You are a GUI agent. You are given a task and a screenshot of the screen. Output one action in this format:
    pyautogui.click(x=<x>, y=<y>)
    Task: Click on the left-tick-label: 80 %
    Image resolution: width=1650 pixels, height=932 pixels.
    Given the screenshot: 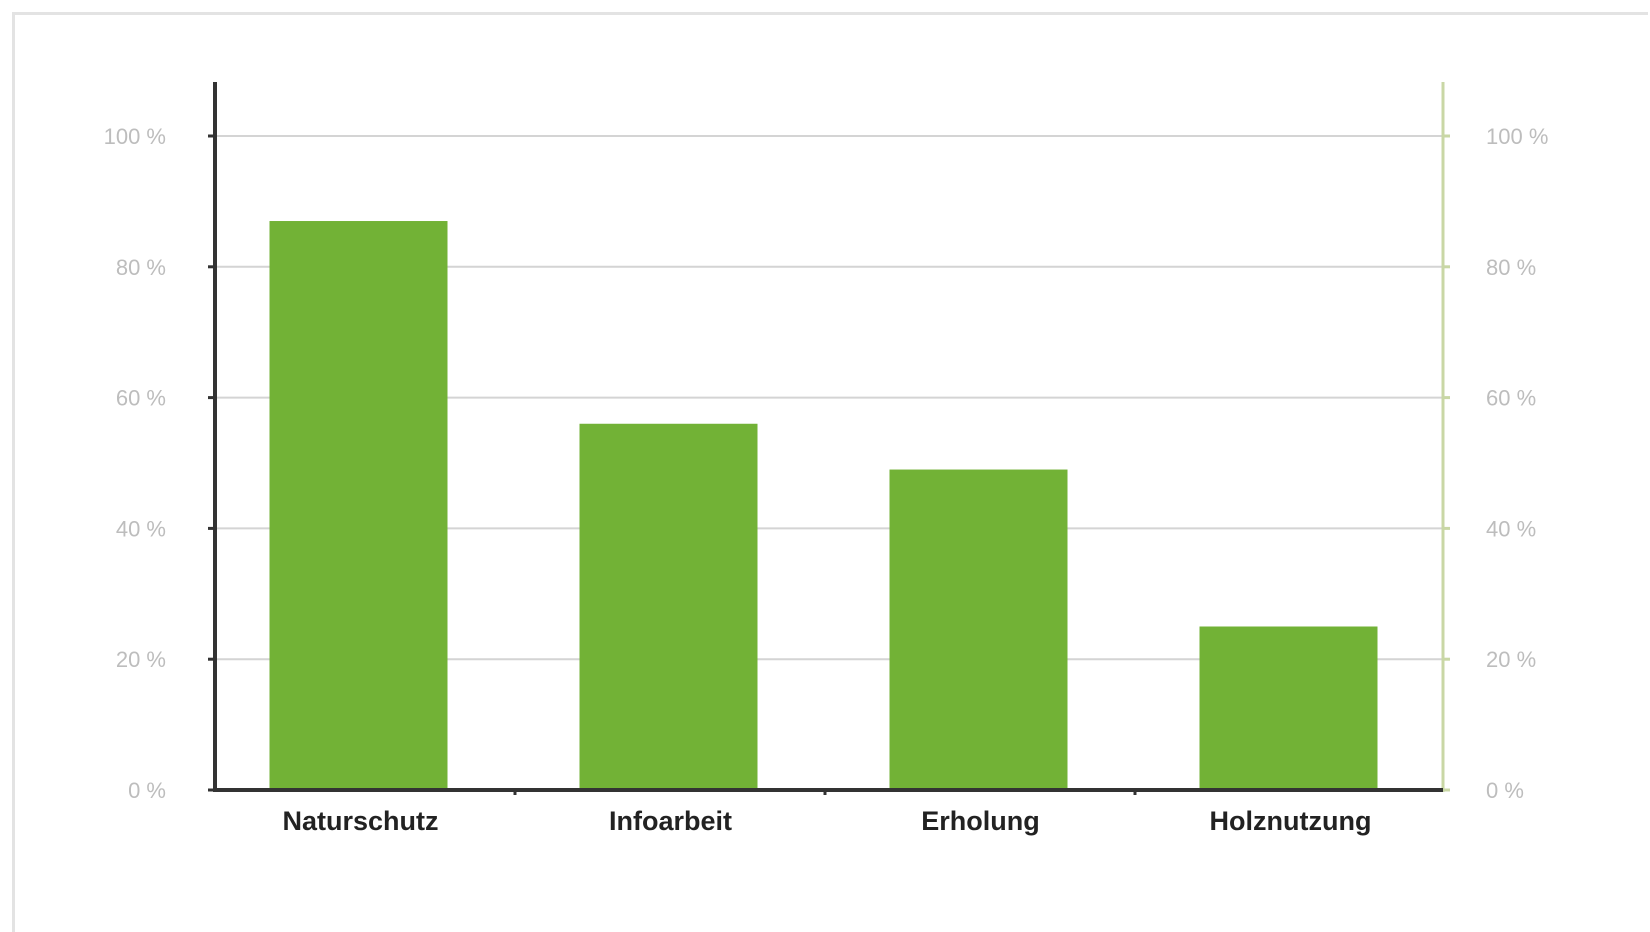 What is the action you would take?
    pyautogui.click(x=141, y=267)
    